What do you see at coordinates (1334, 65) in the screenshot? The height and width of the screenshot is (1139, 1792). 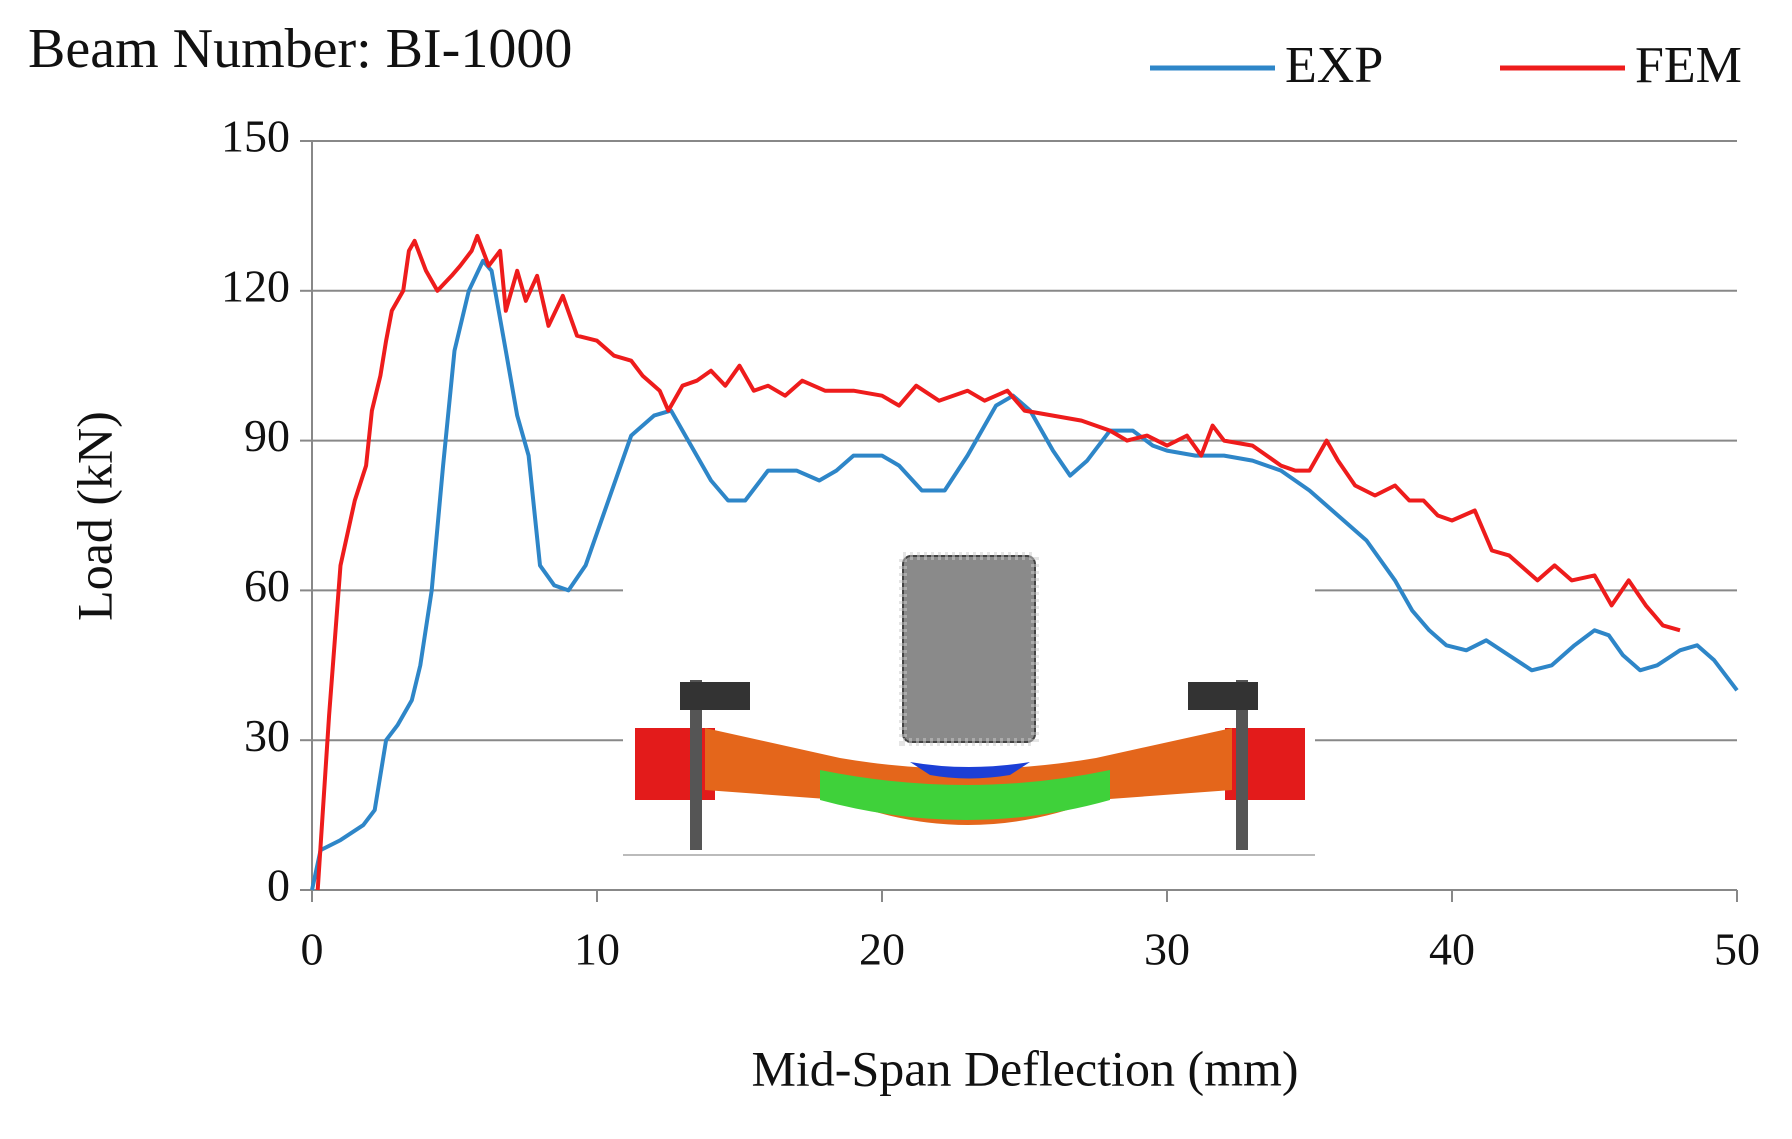 I see `legend-label: EXP` at bounding box center [1334, 65].